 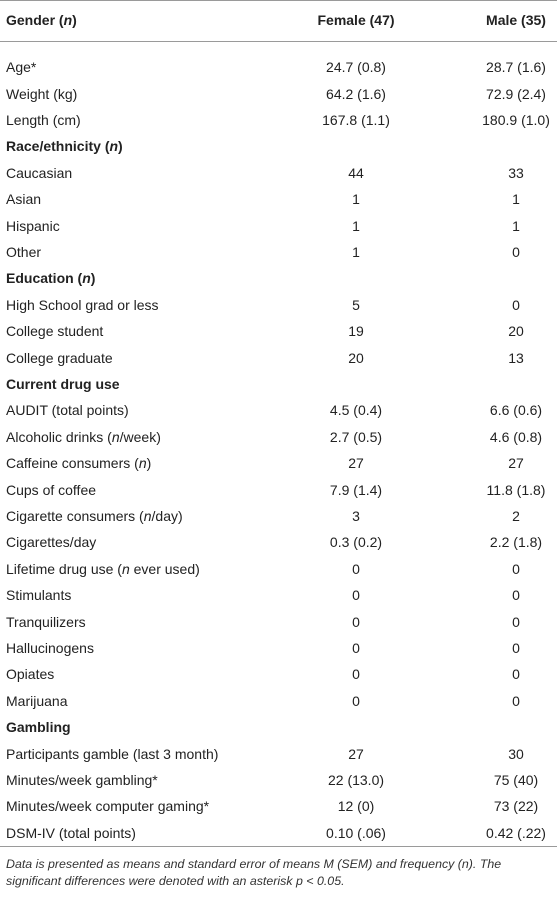 I want to click on male-value: 28.7 (1.6), so click(x=516, y=67).